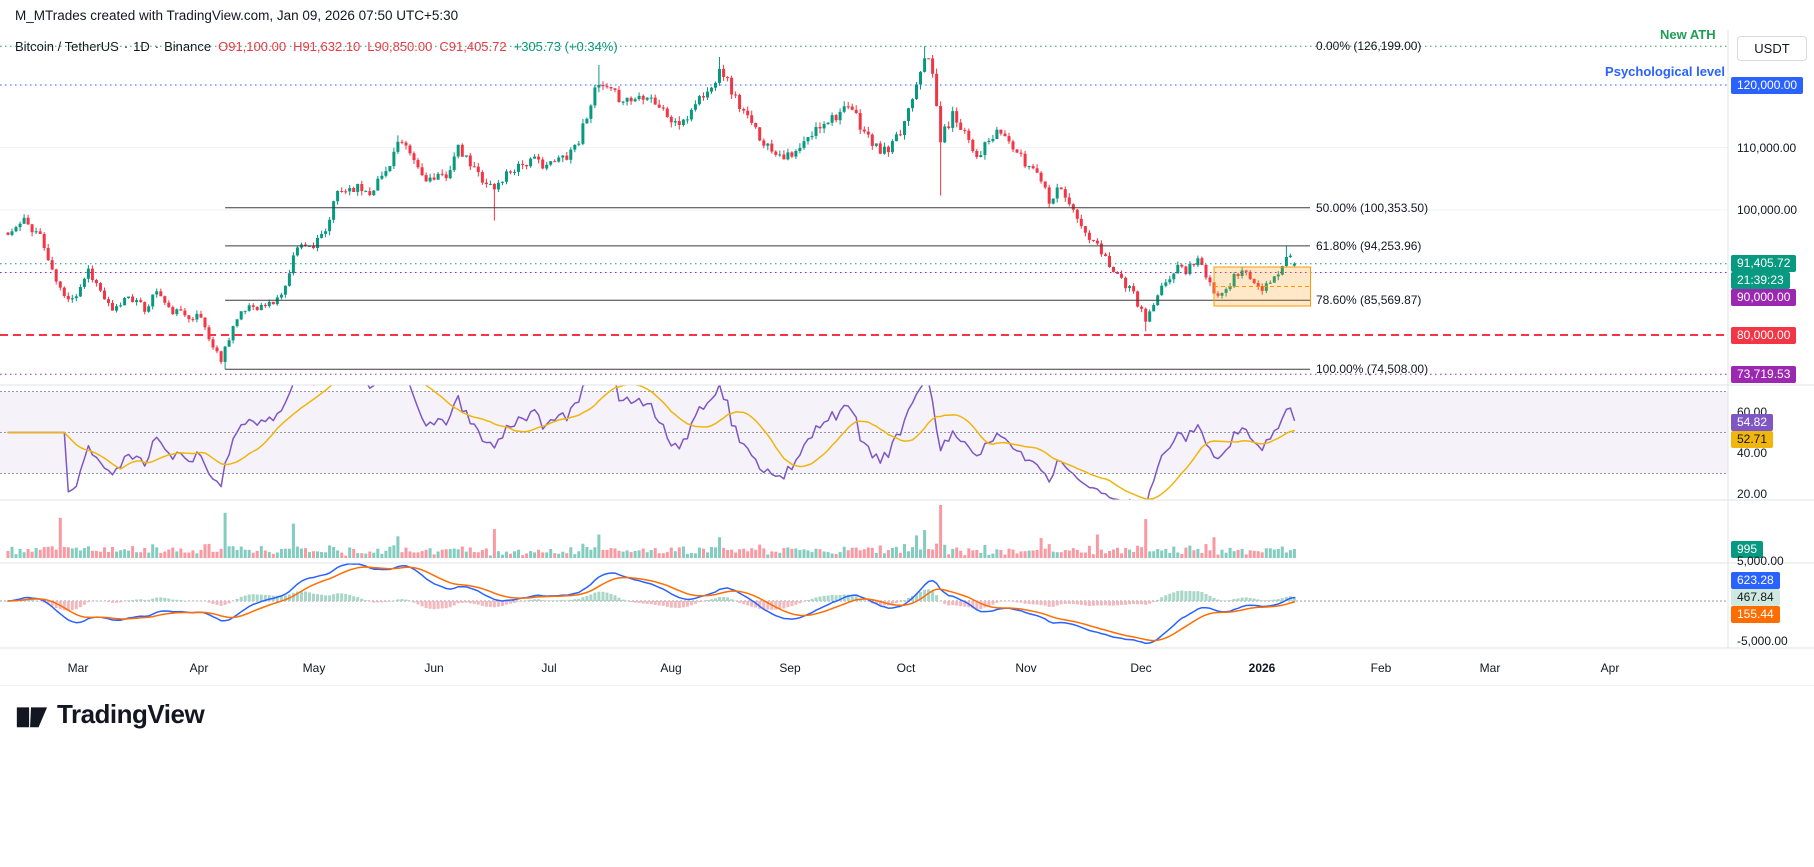  What do you see at coordinates (1772, 48) in the screenshot?
I see `currency-toggle-button: USDT` at bounding box center [1772, 48].